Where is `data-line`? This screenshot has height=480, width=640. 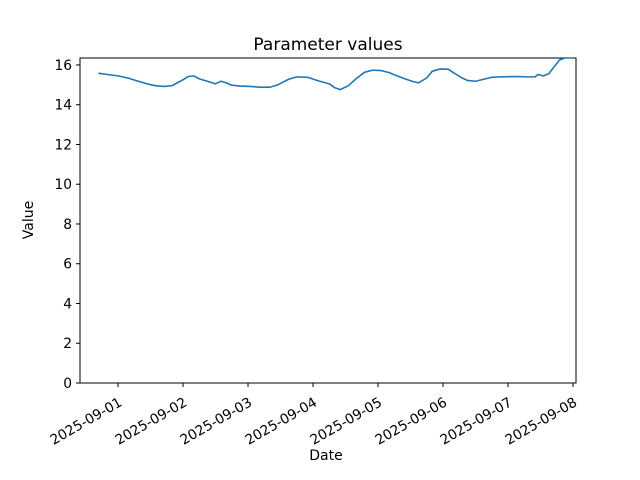
data-line is located at coordinates (335, 74).